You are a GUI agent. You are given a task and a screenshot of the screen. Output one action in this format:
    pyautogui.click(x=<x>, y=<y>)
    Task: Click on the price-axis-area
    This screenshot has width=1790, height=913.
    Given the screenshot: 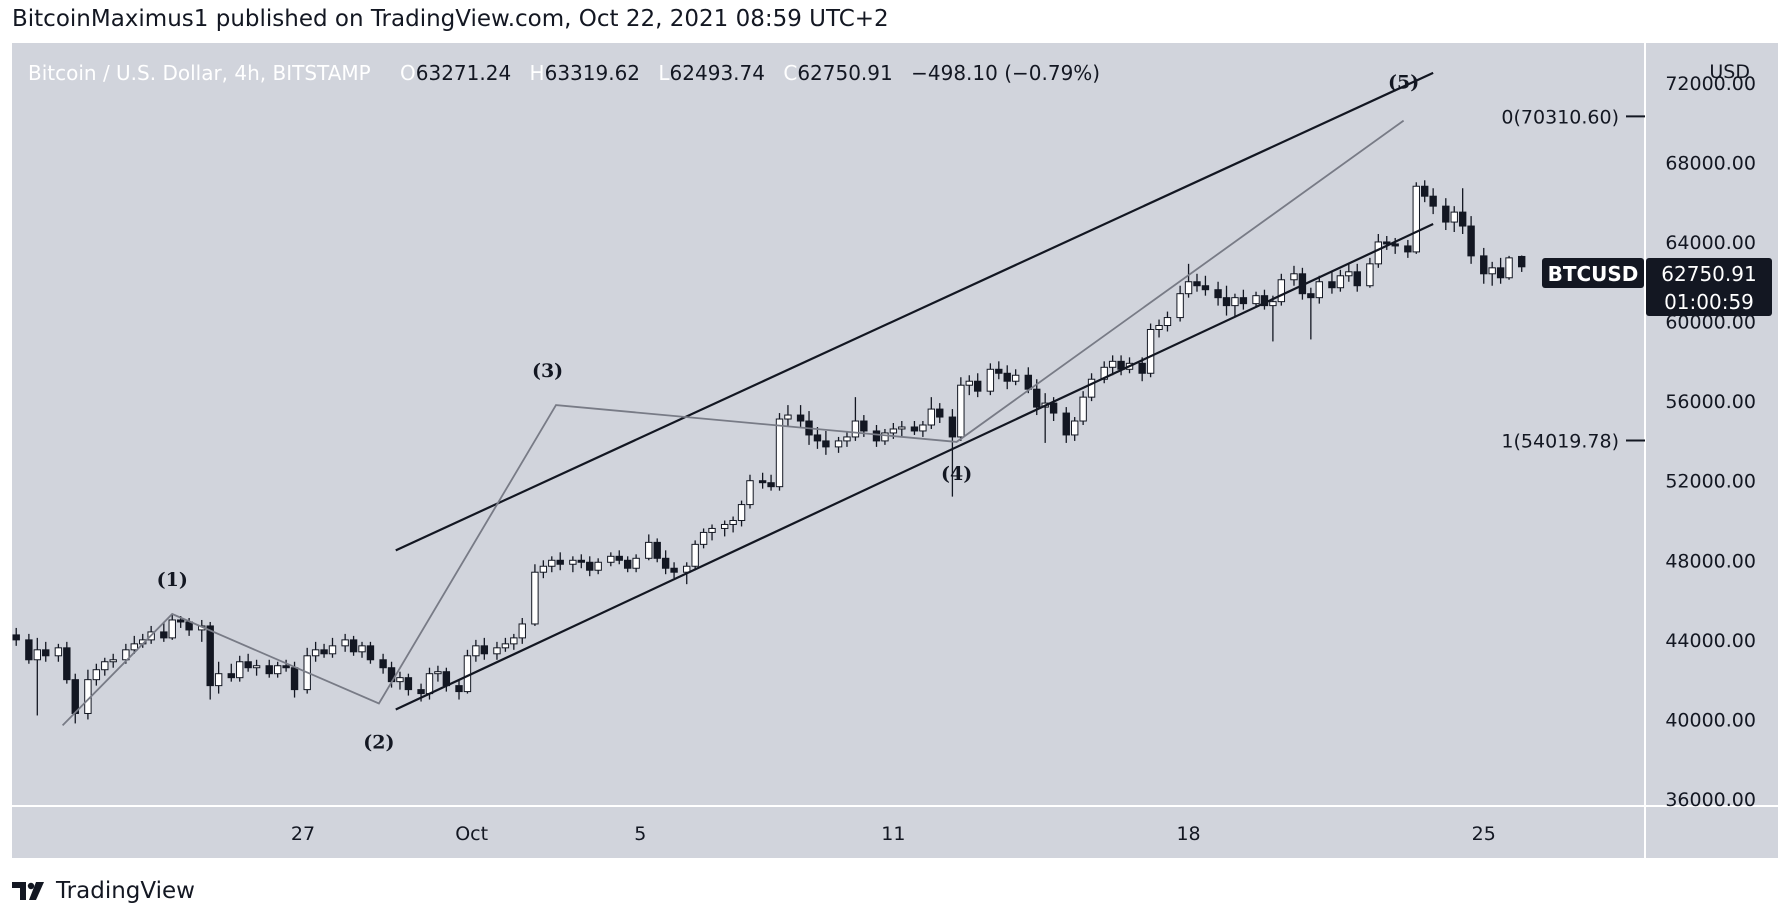 What is the action you would take?
    pyautogui.click(x=1712, y=424)
    